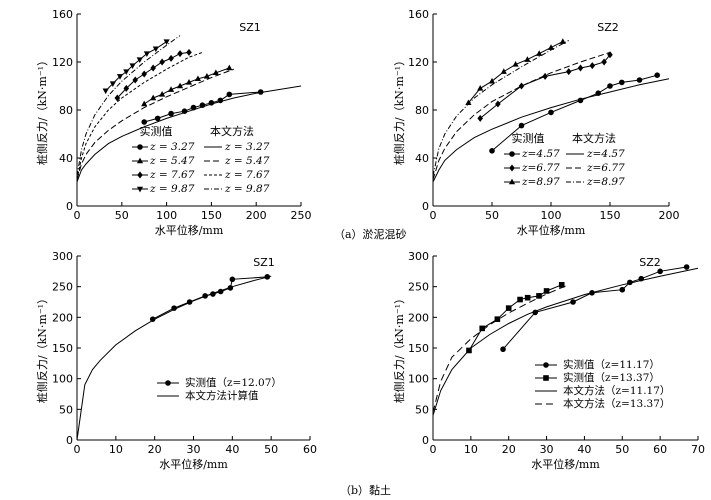 Image resolution: width=711 pixels, height=500 pixels. Describe the element at coordinates (172, 175) in the screenshot. I see `legend-measured-label: z = 7.67` at that location.